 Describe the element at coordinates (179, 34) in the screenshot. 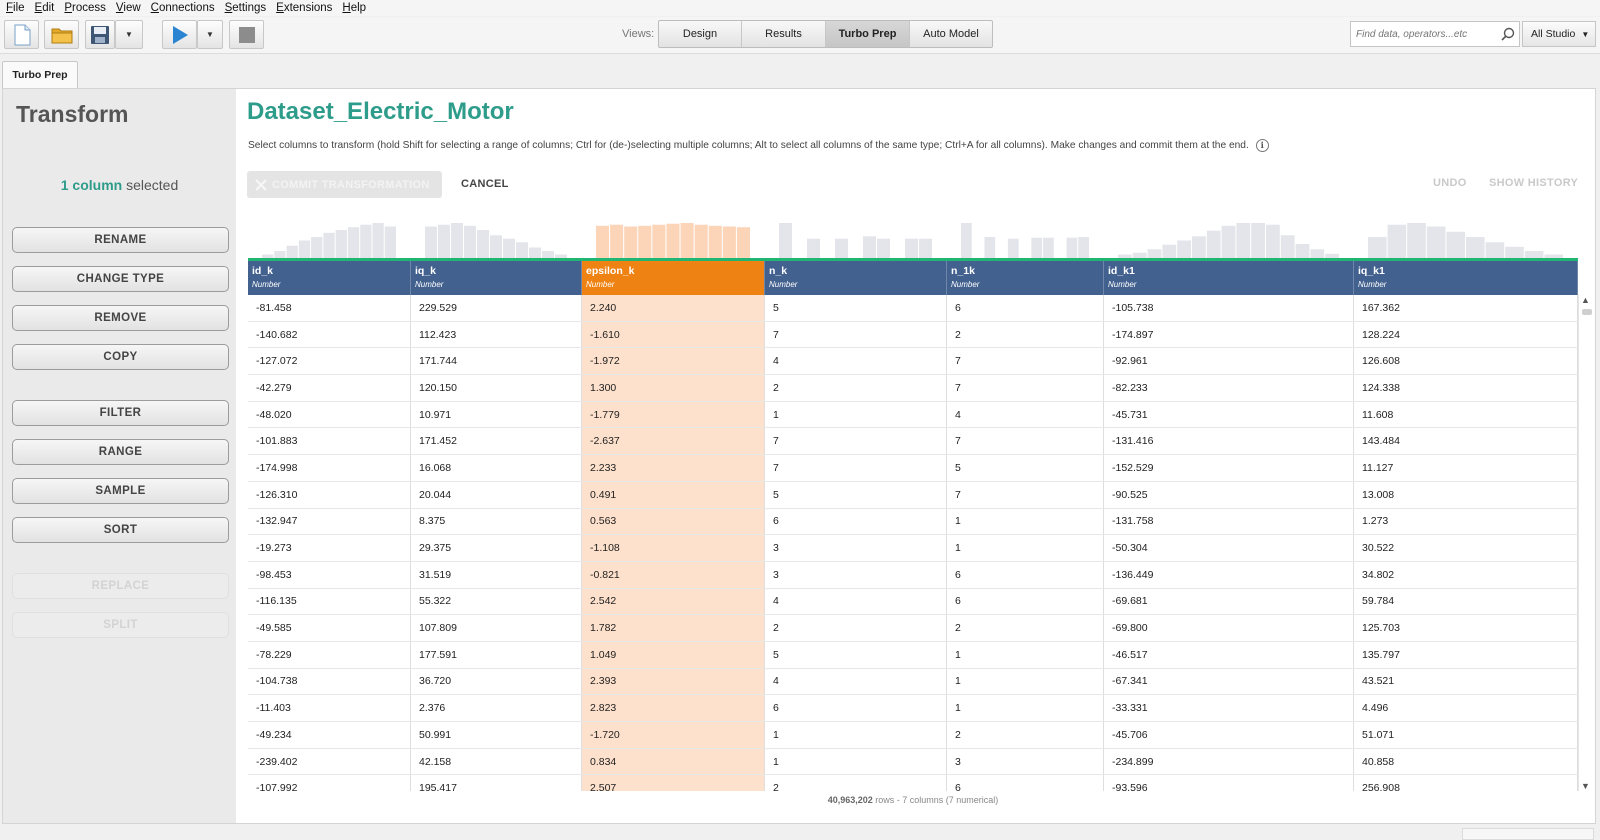

I see `run-button` at that location.